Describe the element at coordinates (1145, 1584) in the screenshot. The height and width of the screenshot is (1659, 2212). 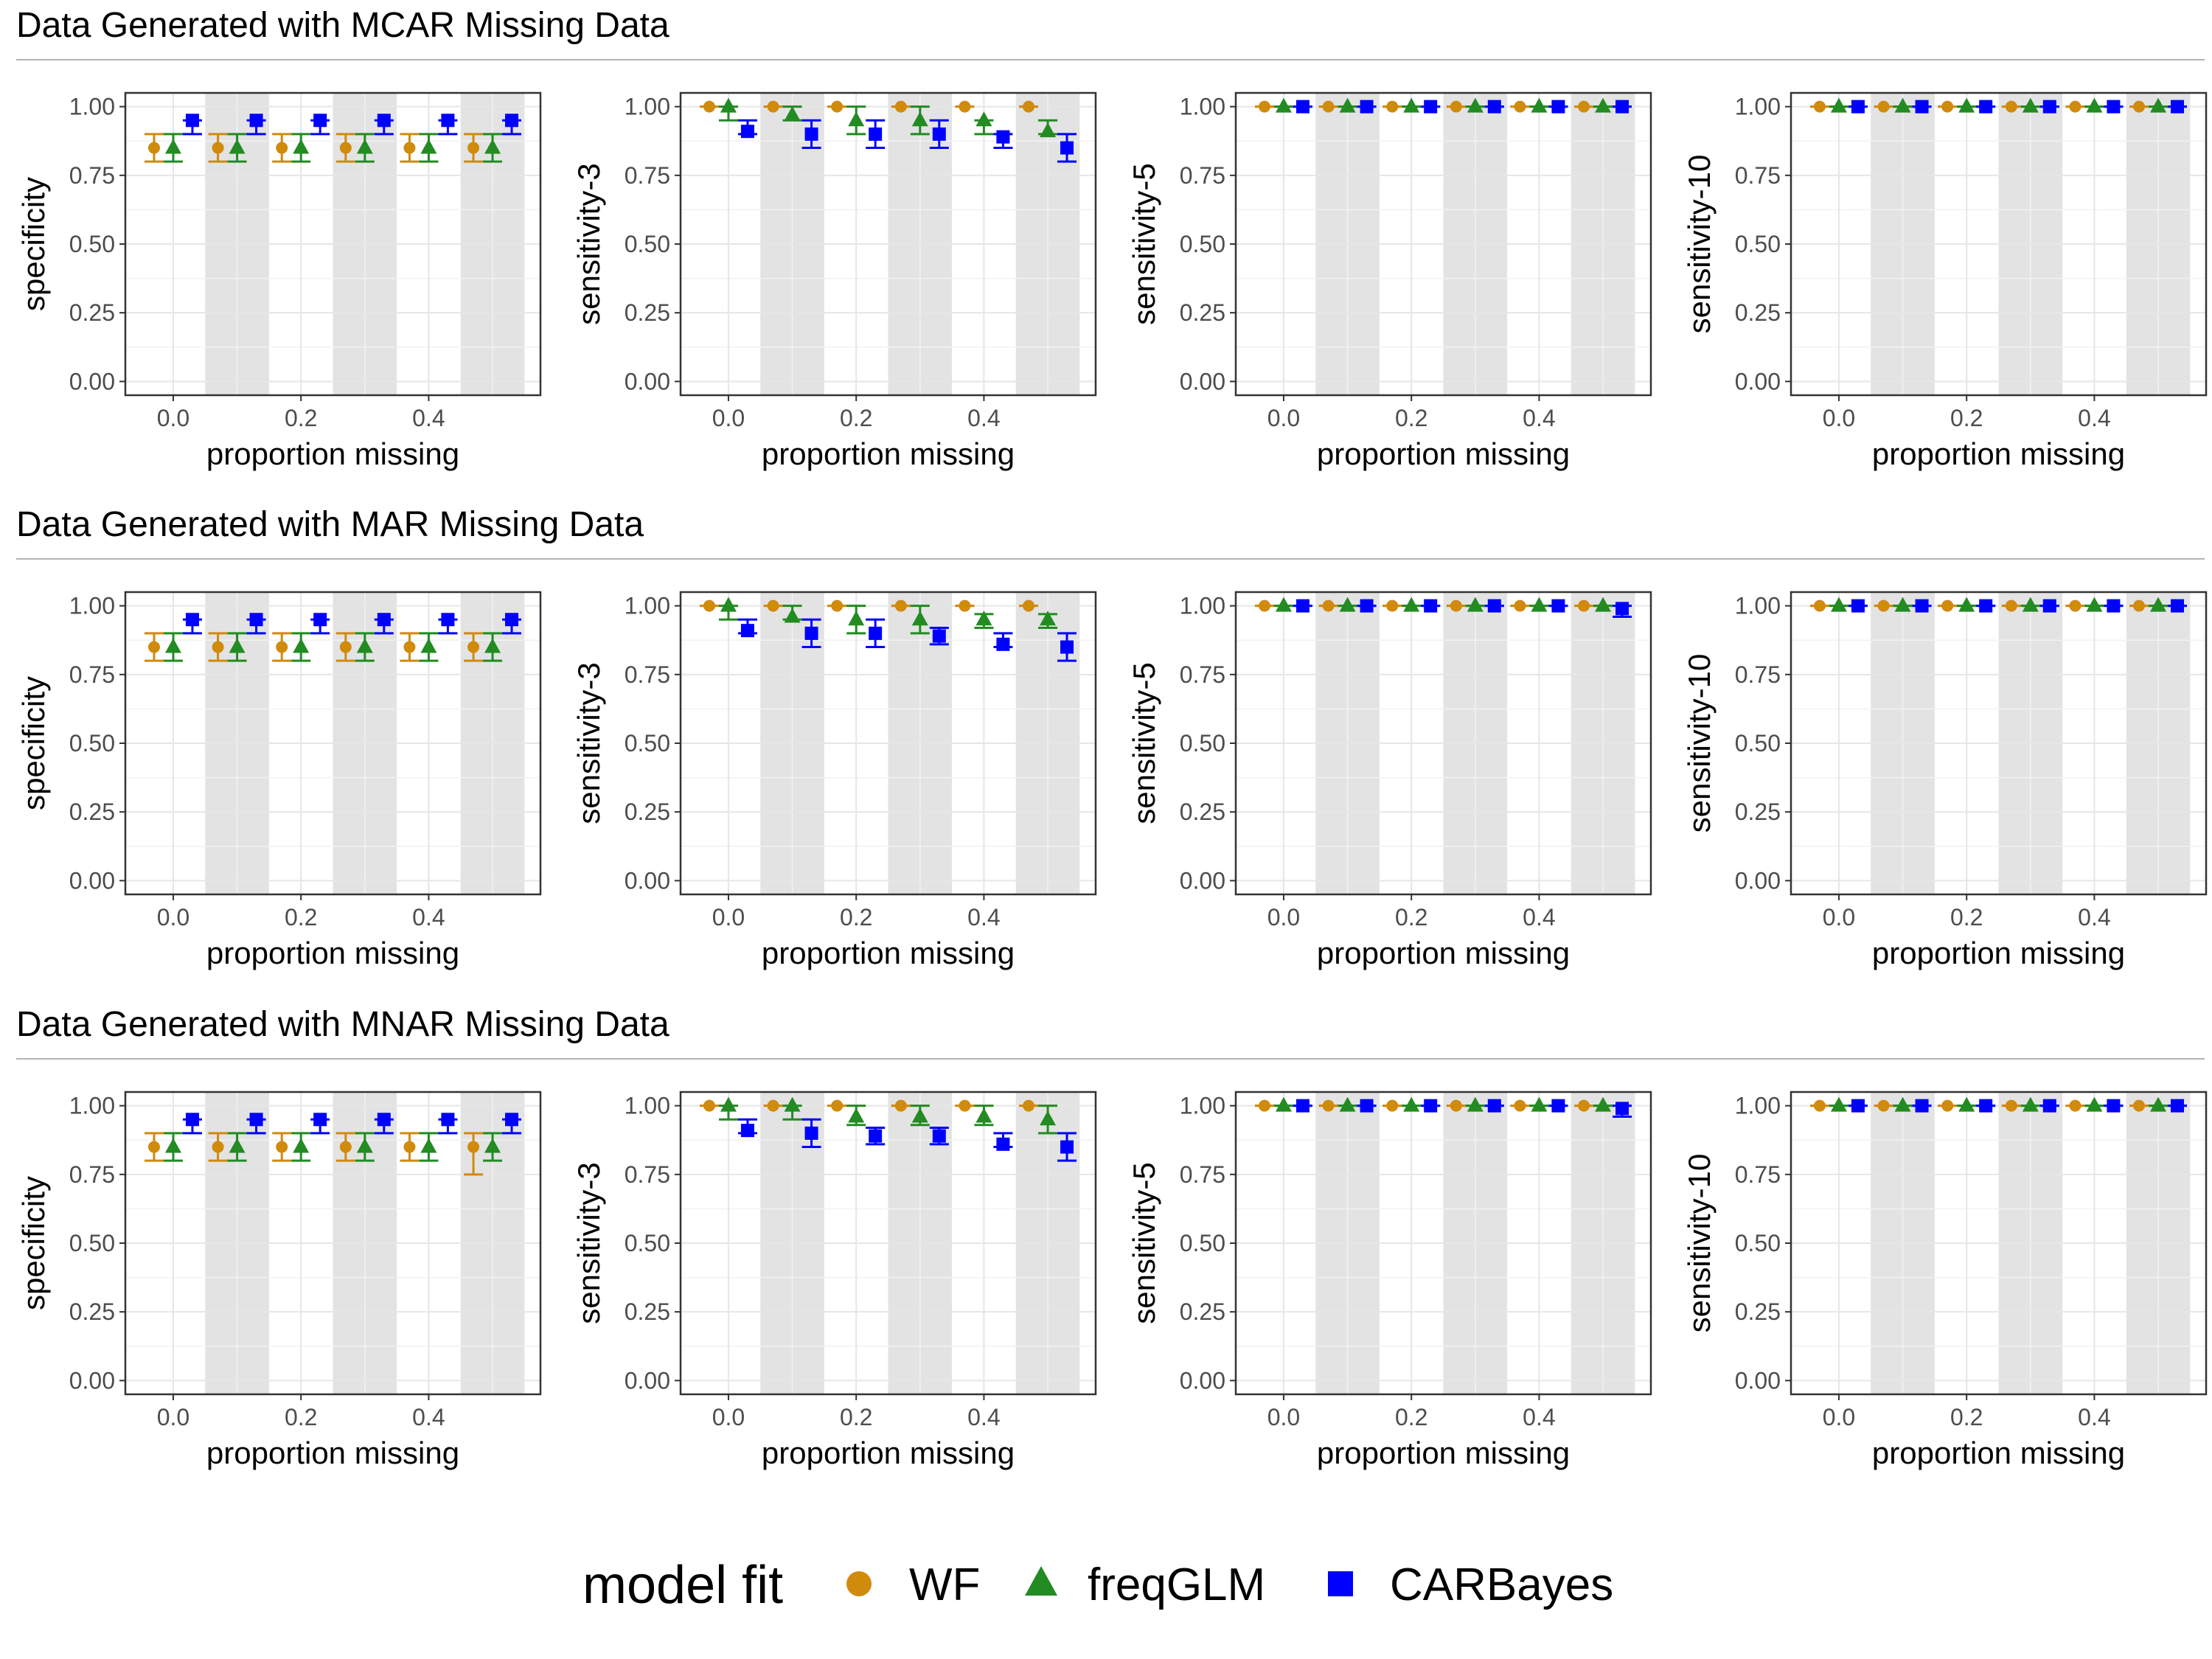
I see `legend-entry-freqGLM: freqGLM` at that location.